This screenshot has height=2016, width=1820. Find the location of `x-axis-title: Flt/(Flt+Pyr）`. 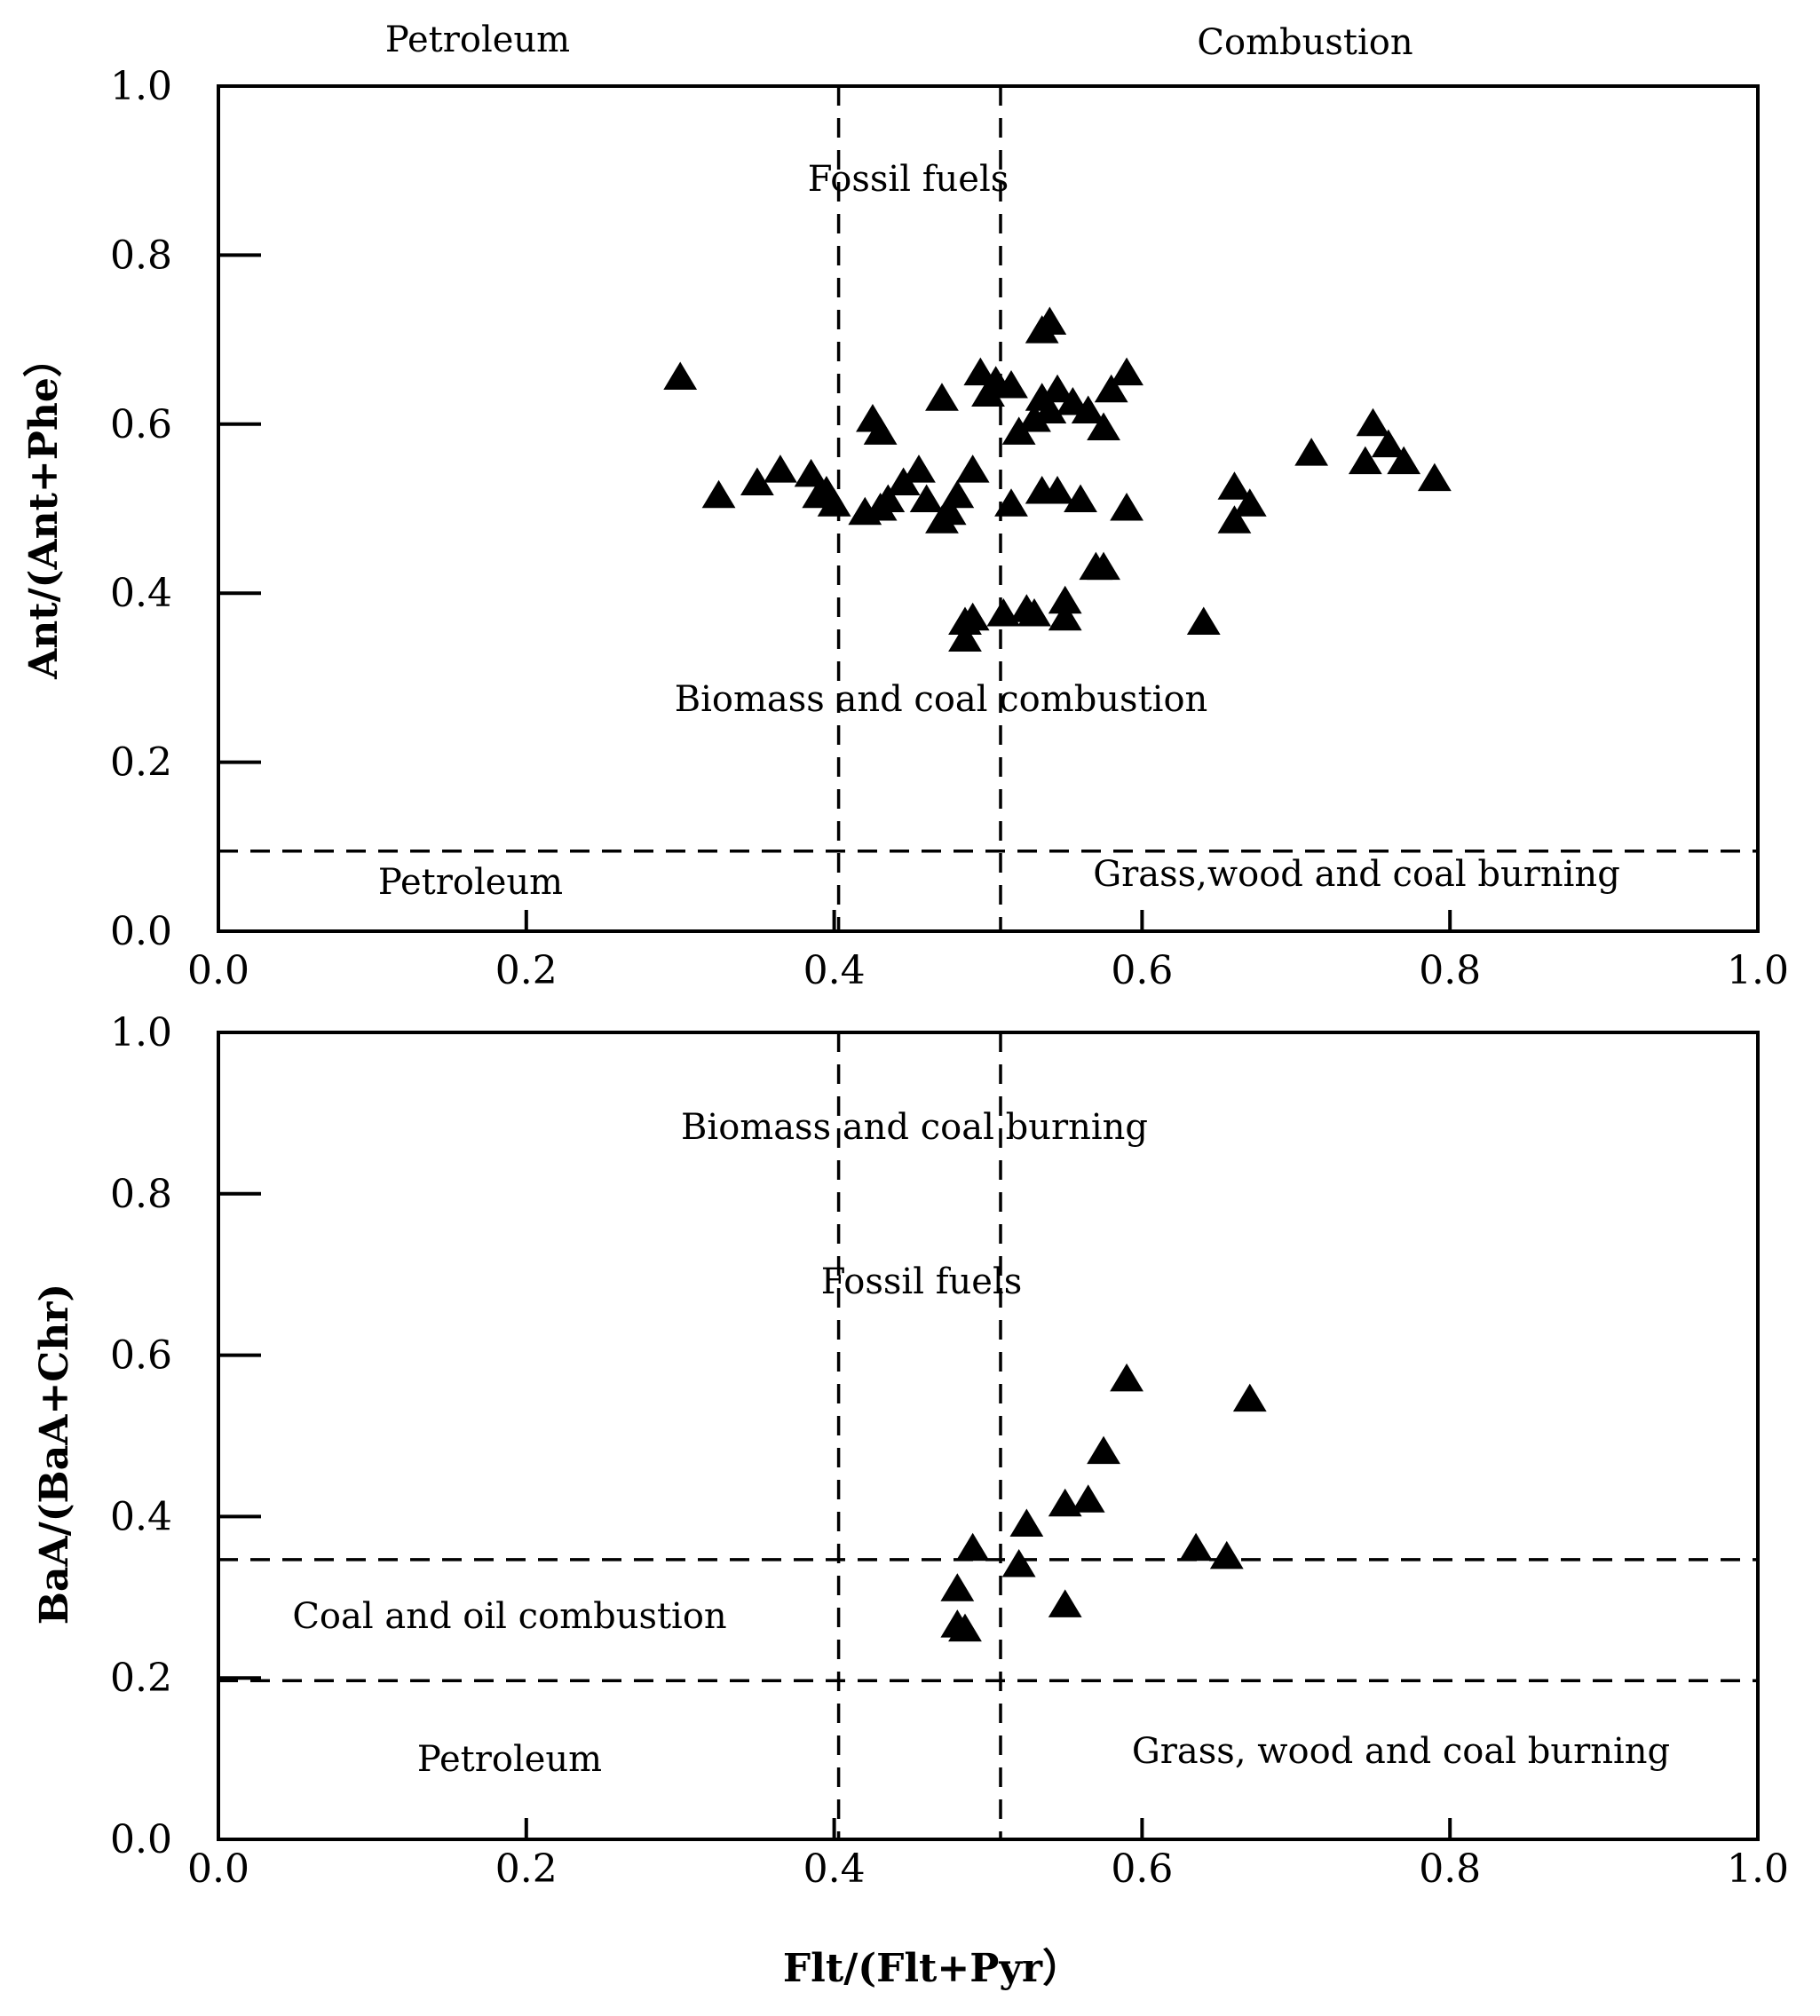

x-axis-title: Flt/(Flt+Pyr） is located at coordinates (932, 1969).